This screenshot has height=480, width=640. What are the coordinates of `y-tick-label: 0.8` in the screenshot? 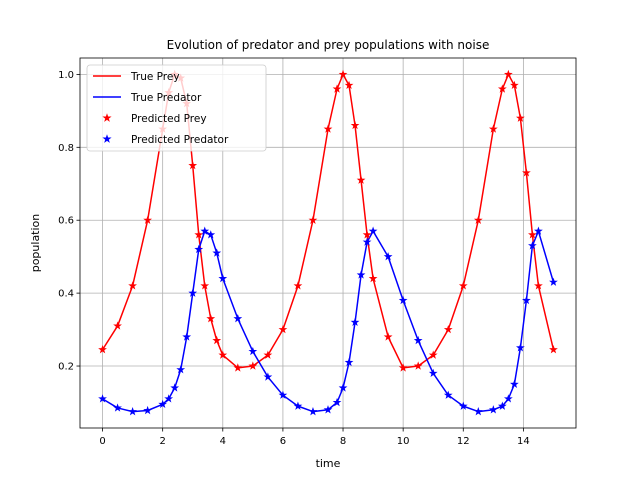 It's located at (66, 148).